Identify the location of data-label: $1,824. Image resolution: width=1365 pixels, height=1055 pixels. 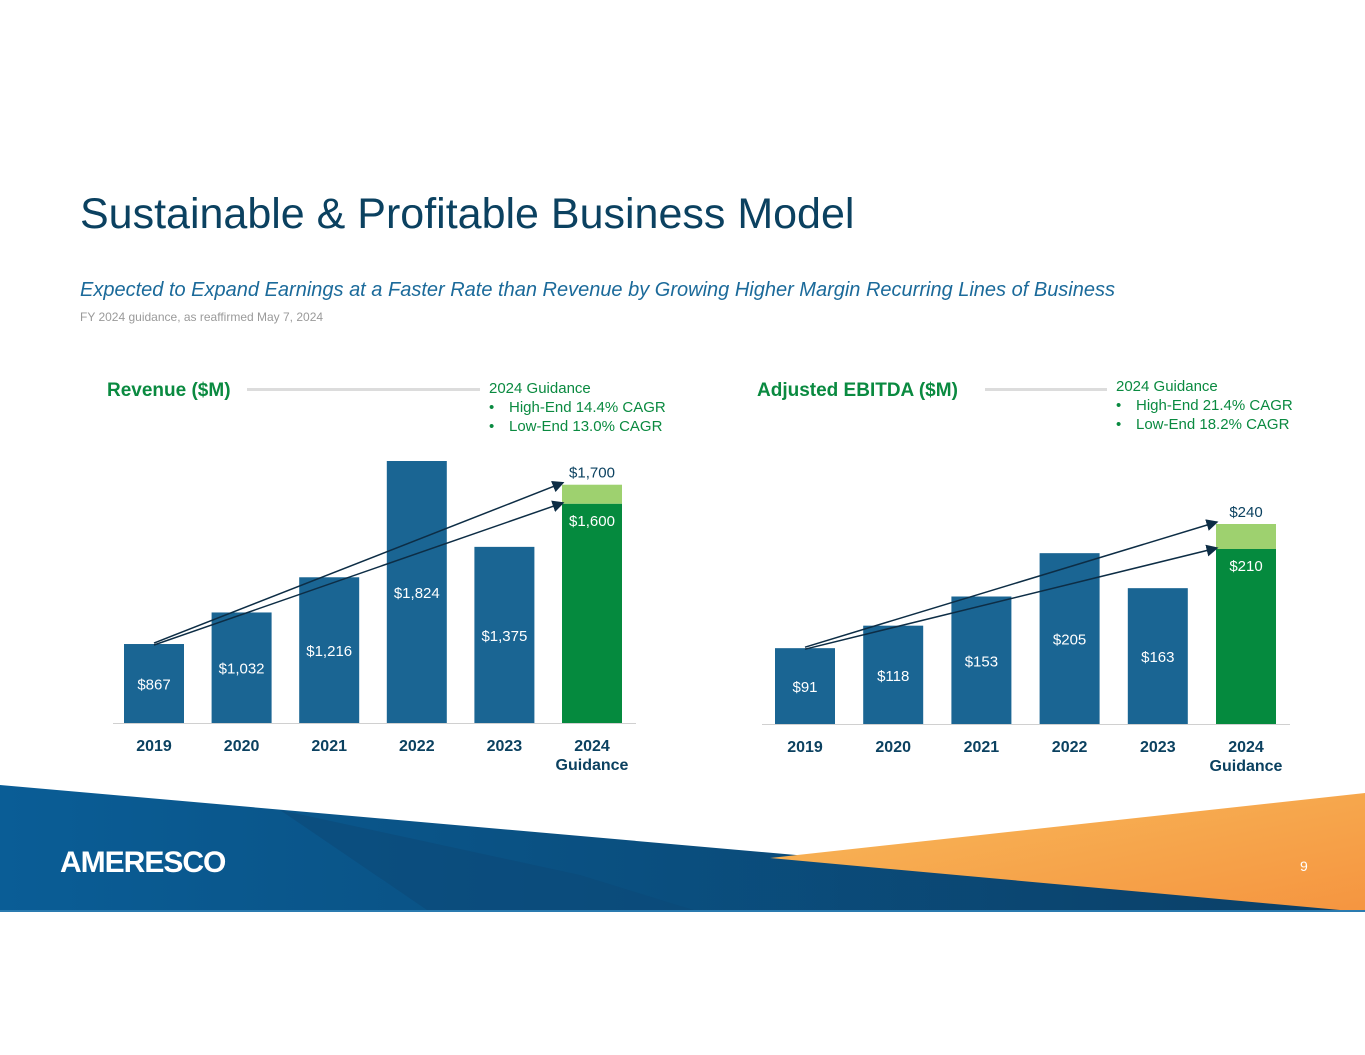
(417, 593).